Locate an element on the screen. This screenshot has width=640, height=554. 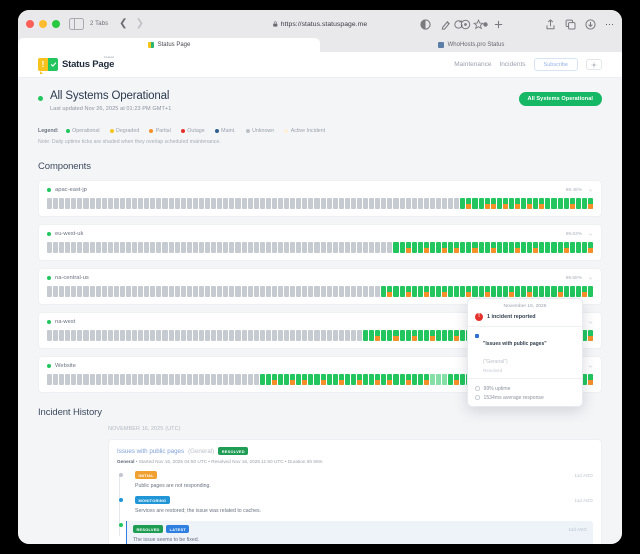
sidebar-toggle-icon is located at coordinates (76, 24).